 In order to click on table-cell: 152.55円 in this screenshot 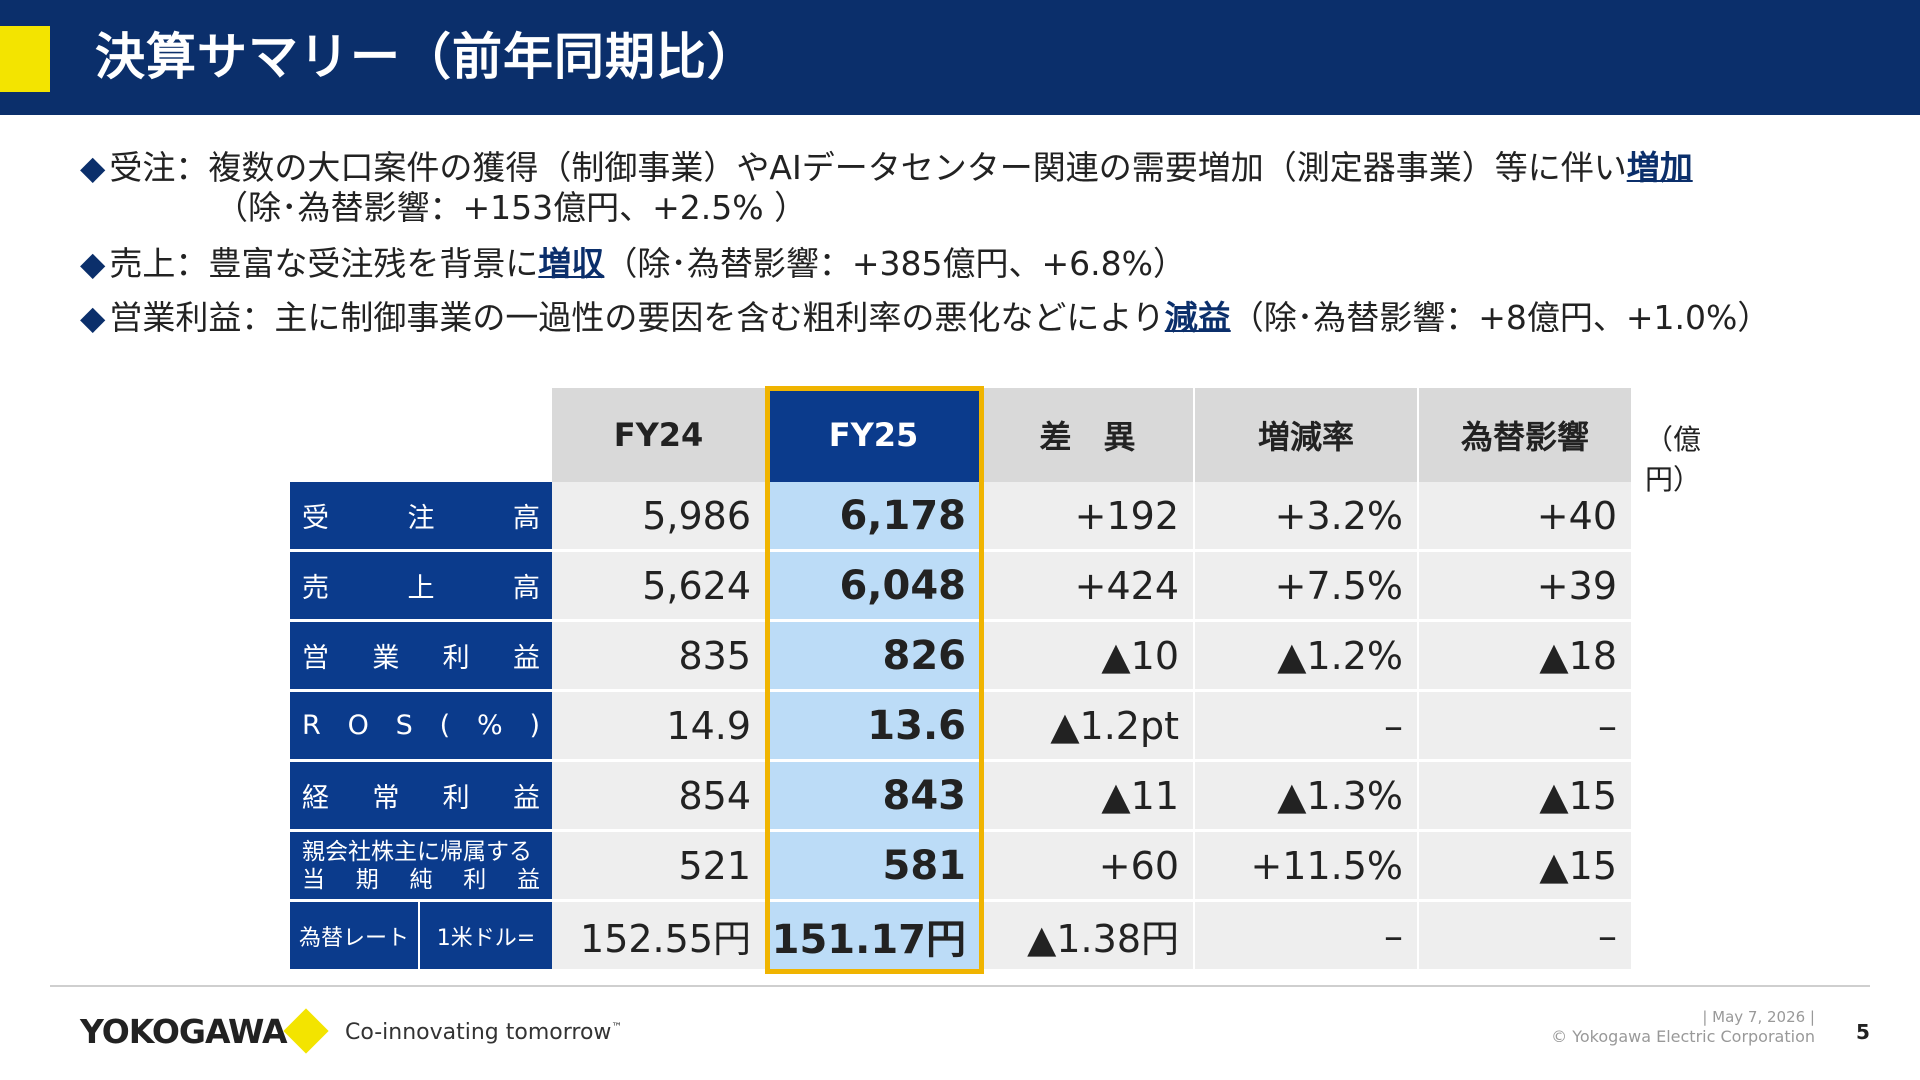, I will do `click(659, 937)`.